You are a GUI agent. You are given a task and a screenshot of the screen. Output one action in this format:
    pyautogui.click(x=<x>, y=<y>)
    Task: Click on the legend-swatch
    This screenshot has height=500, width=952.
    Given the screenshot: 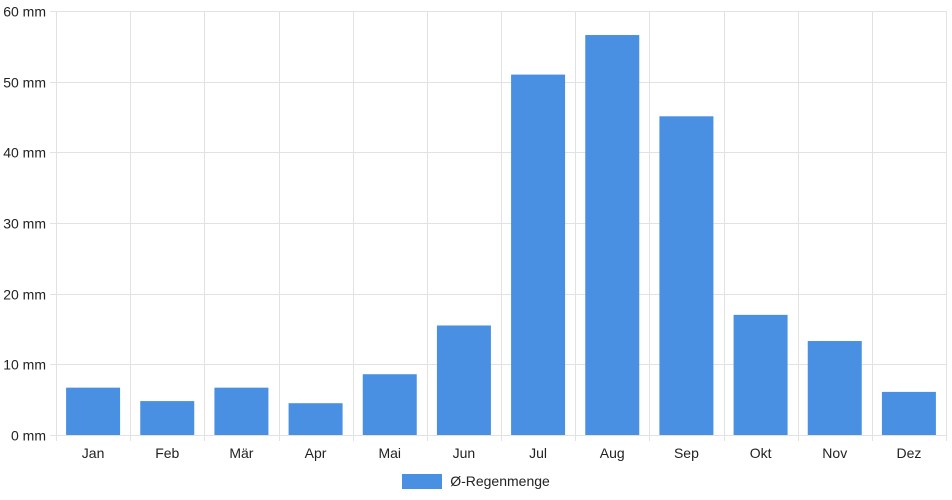 What is the action you would take?
    pyautogui.click(x=422, y=481)
    